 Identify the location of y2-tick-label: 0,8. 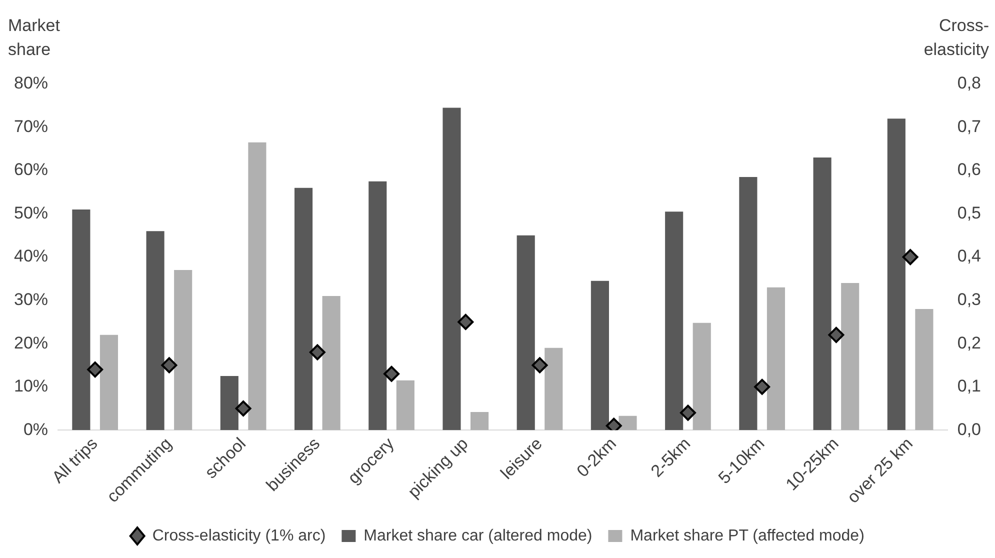
(969, 83).